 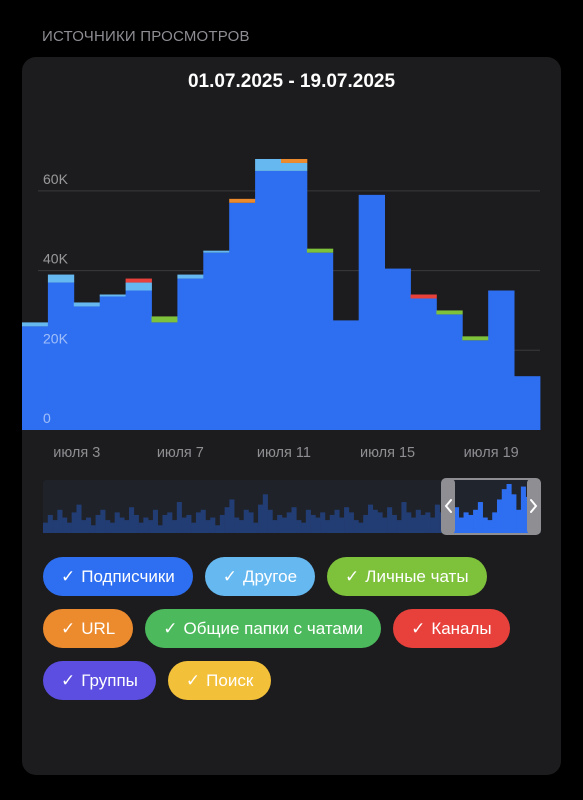 I want to click on series-chip: ✓ Поиск, so click(x=219, y=680).